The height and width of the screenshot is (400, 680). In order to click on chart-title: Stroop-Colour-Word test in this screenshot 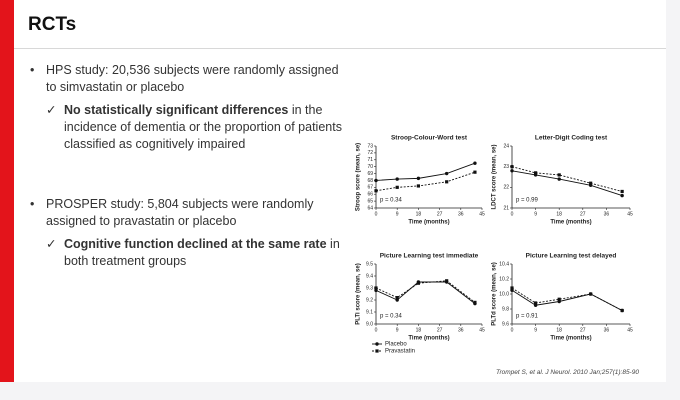, I will do `click(429, 138)`.